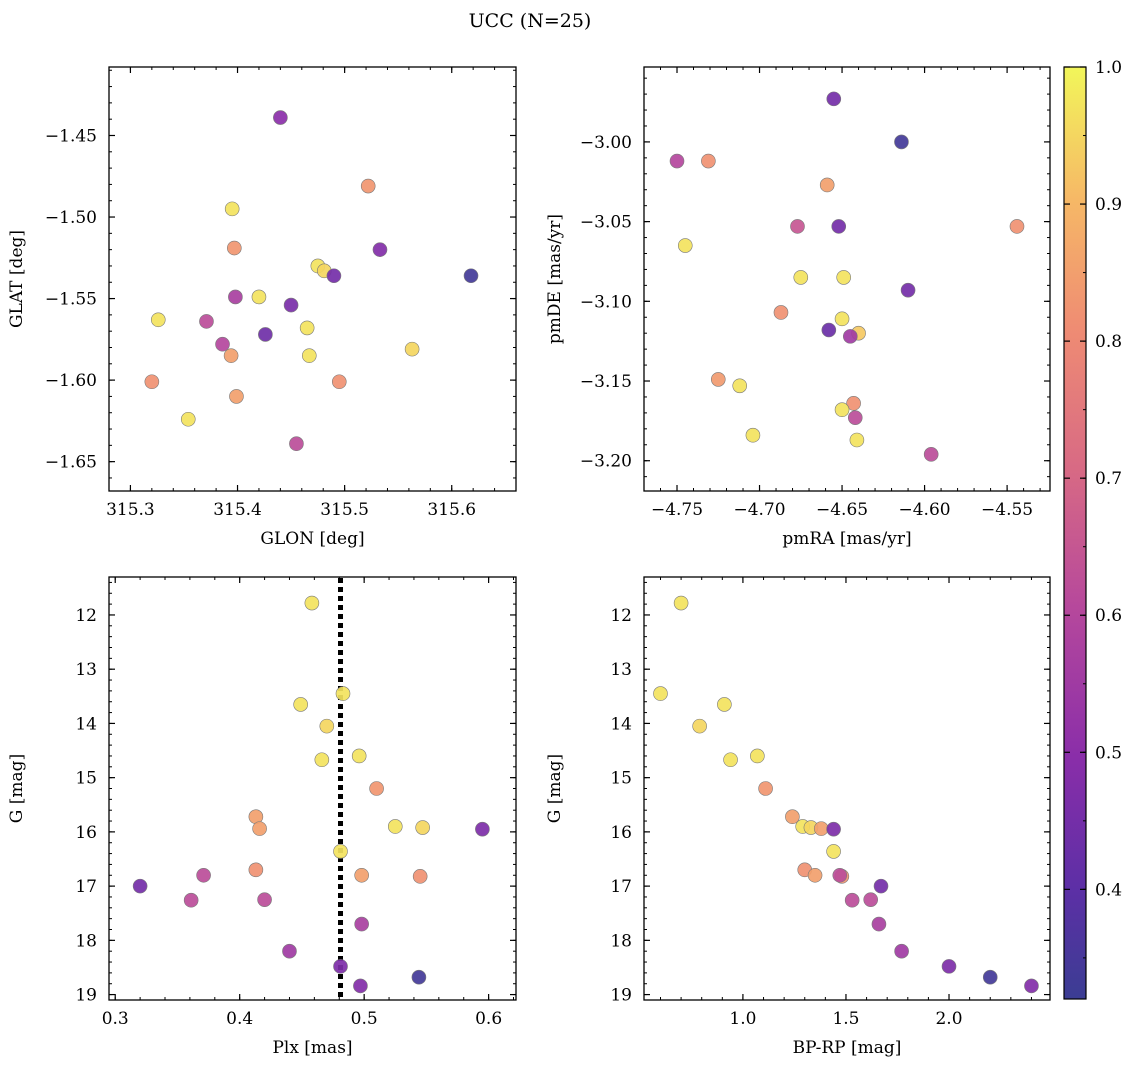 The image size is (1136, 1067). I want to click on colorbar-tick-label: 0.7, so click(1108, 479).